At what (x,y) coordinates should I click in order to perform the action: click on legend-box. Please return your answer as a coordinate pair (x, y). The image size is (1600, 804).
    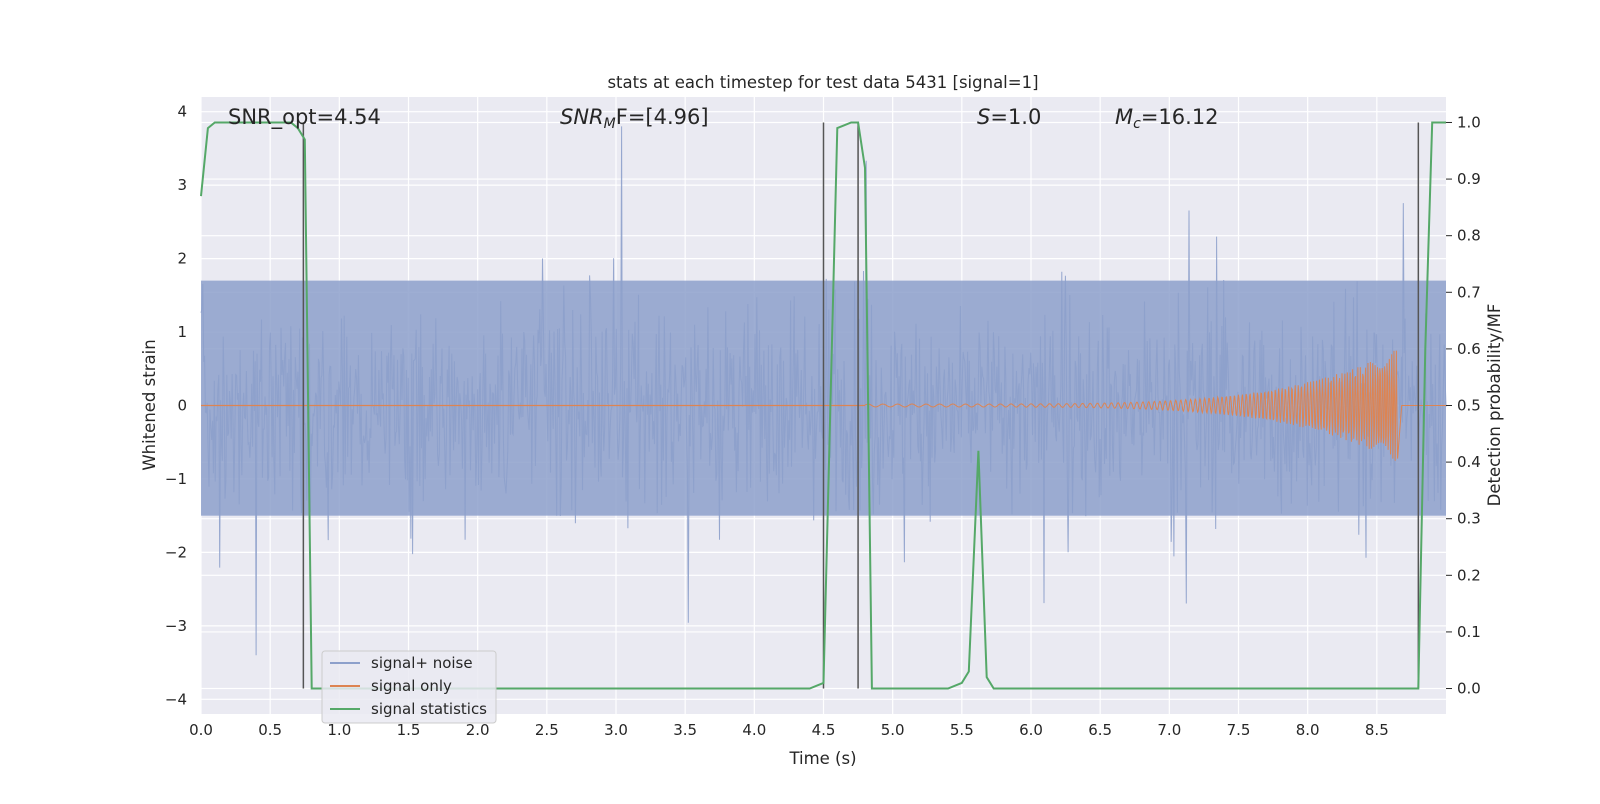
    Looking at the image, I should click on (409, 687).